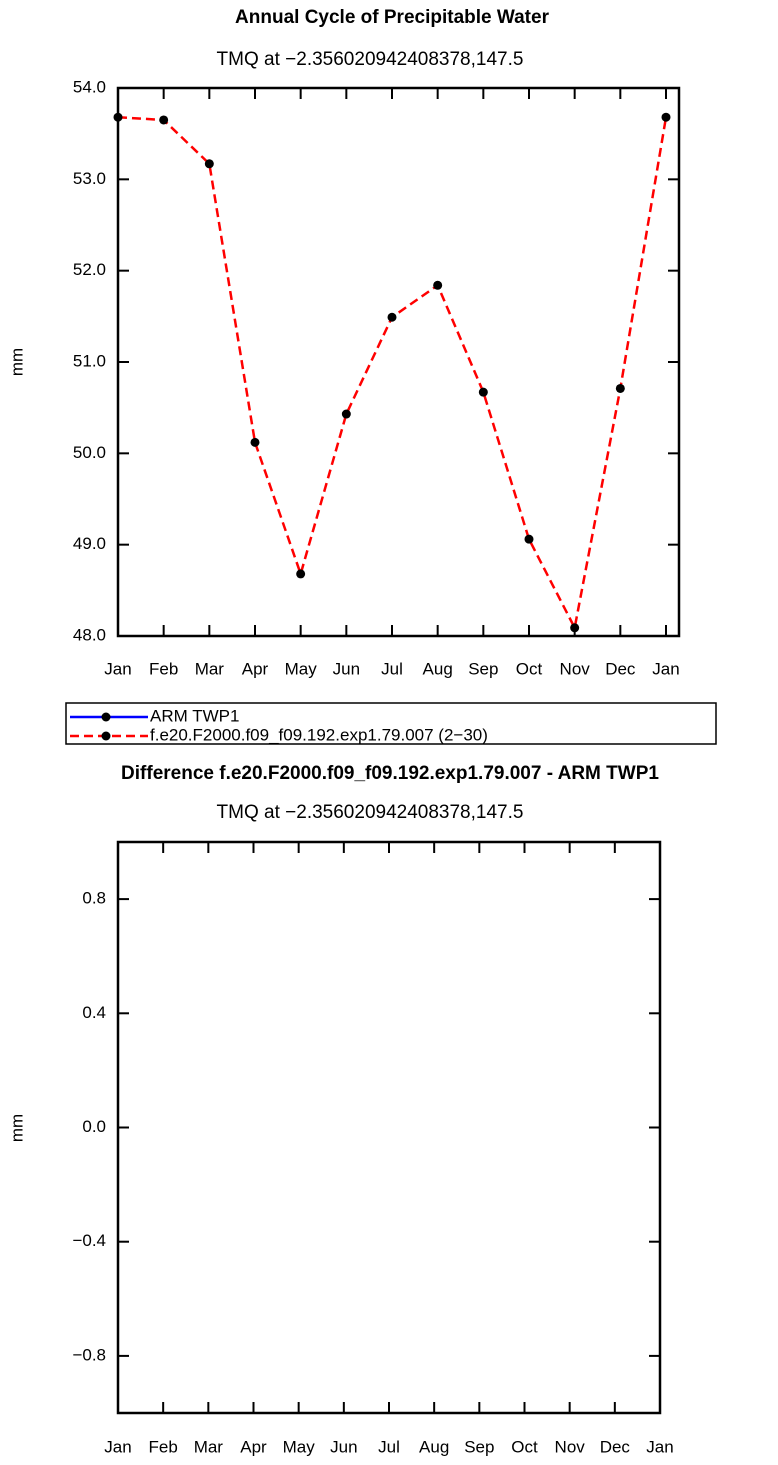  Describe the element at coordinates (89, 269) in the screenshot. I see `y-tick-label: 52.0` at that location.